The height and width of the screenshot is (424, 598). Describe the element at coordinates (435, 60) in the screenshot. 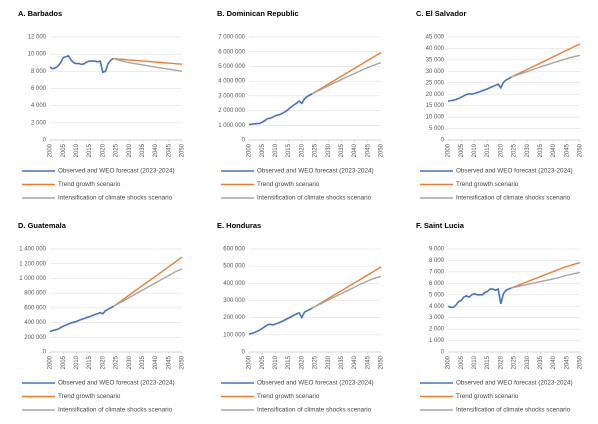

I see `y-tick-label: 35 000` at that location.